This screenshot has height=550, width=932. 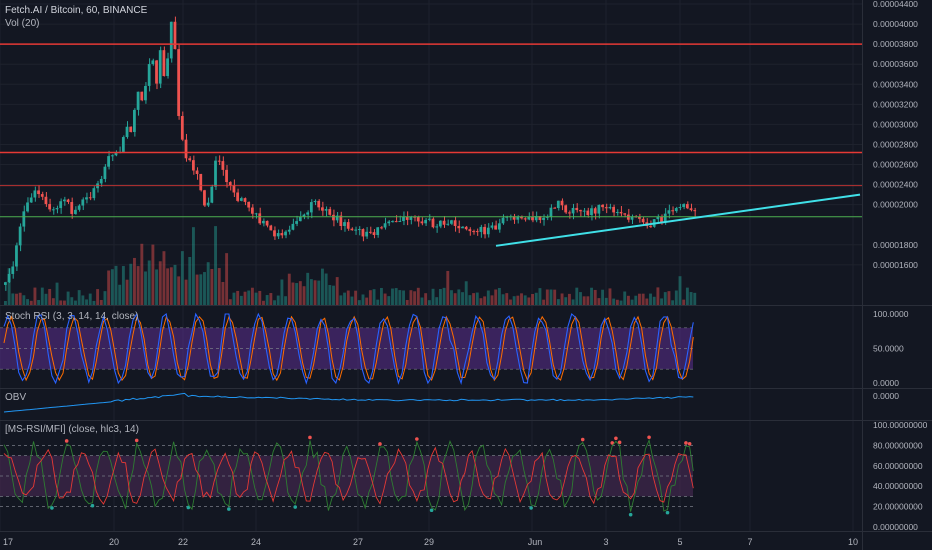 I want to click on stoch-k-line, so click(x=348, y=349).